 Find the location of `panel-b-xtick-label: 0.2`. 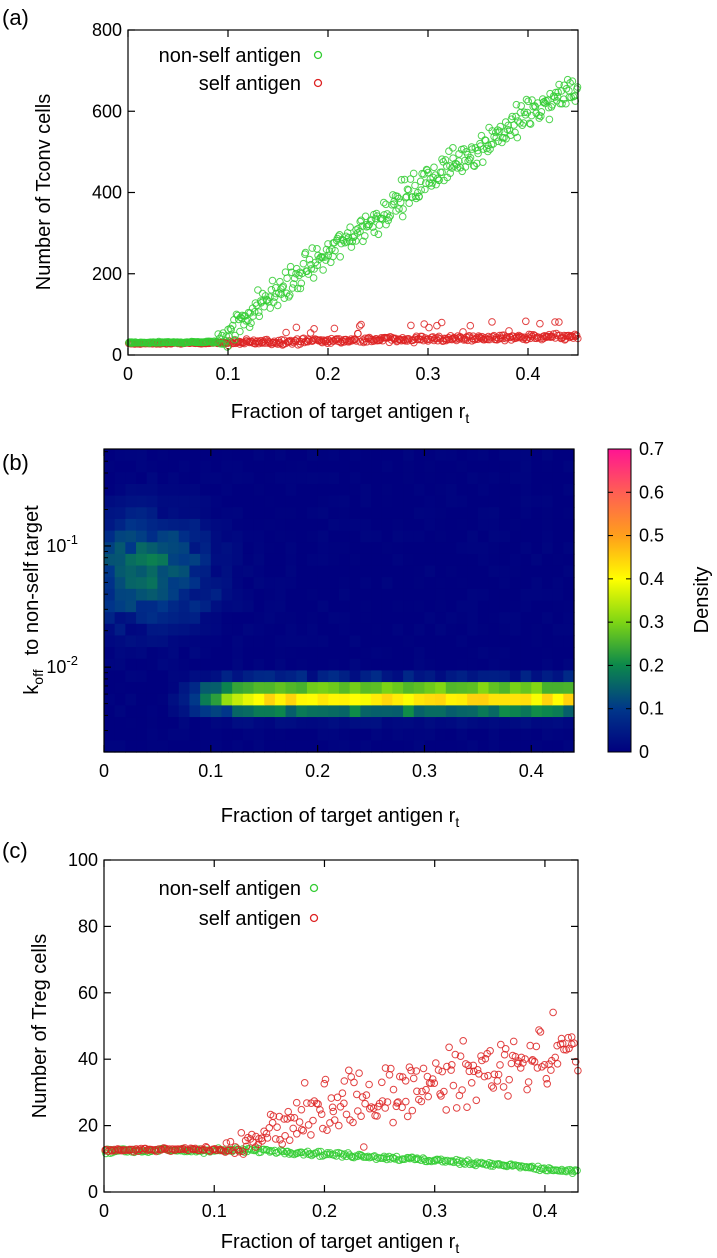

panel-b-xtick-label: 0.2 is located at coordinates (317, 771).